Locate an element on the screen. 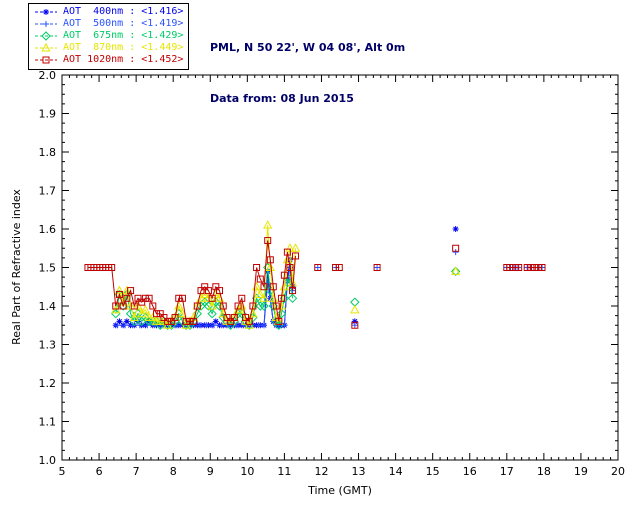 The height and width of the screenshot is (512, 640). svg-text: 1.9 is located at coordinates (48, 114).